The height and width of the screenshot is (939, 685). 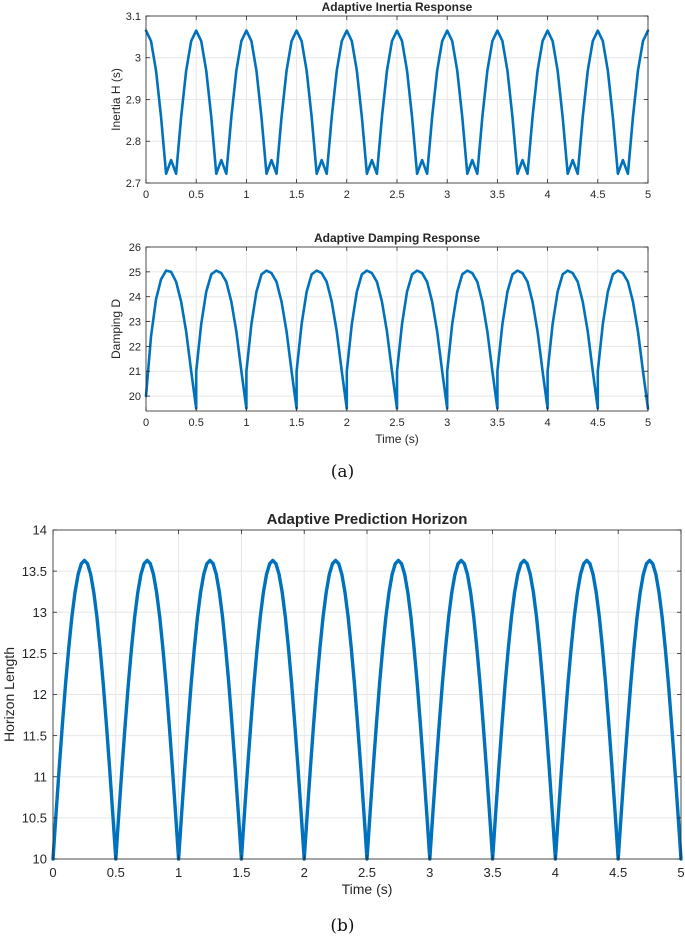 What do you see at coordinates (34, 653) in the screenshot?
I see `horizon-y-tick-label: 12.5` at bounding box center [34, 653].